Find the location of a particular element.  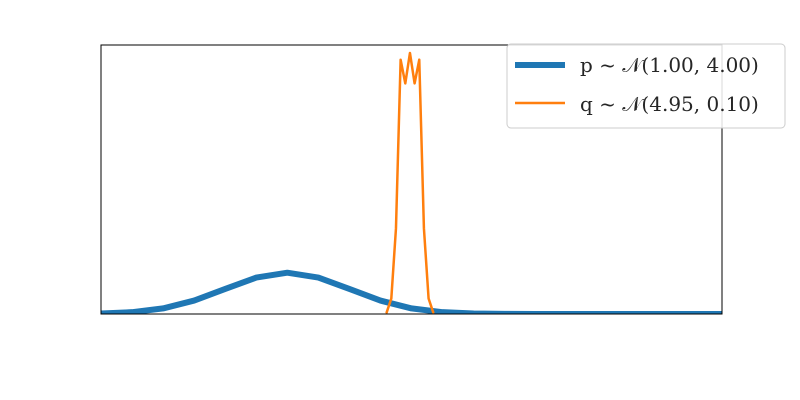

legend-box is located at coordinates (646, 86).